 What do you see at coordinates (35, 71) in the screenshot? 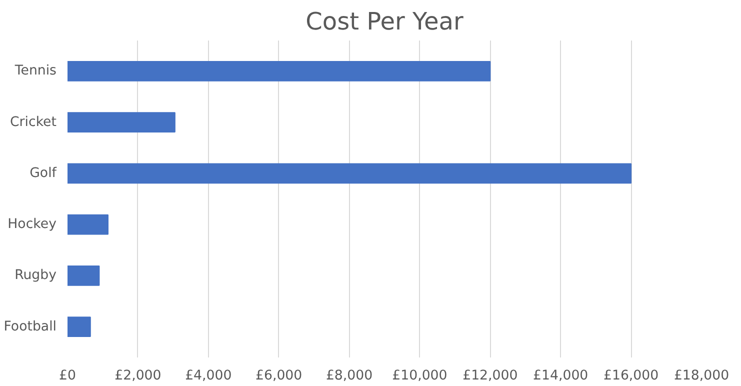
I see `y-tick-label: Tennis` at bounding box center [35, 71].